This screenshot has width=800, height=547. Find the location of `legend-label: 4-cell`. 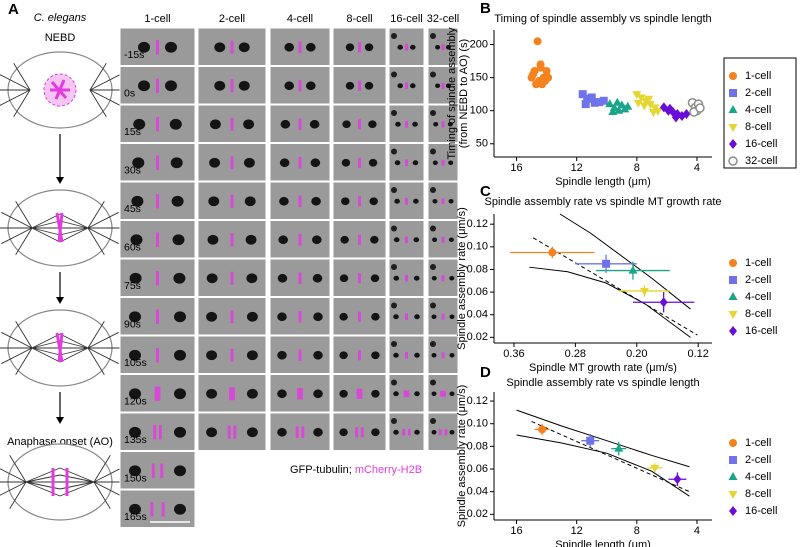

legend-label: 4-cell is located at coordinates (758, 477).